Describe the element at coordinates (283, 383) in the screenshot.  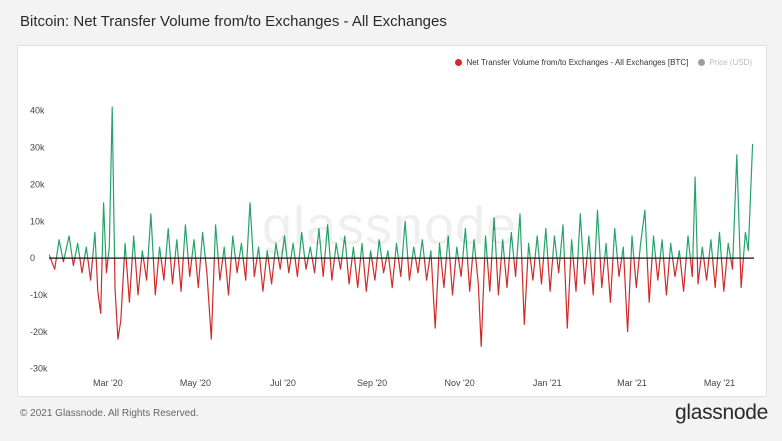
I see `x-tick-label: Jul '20` at that location.